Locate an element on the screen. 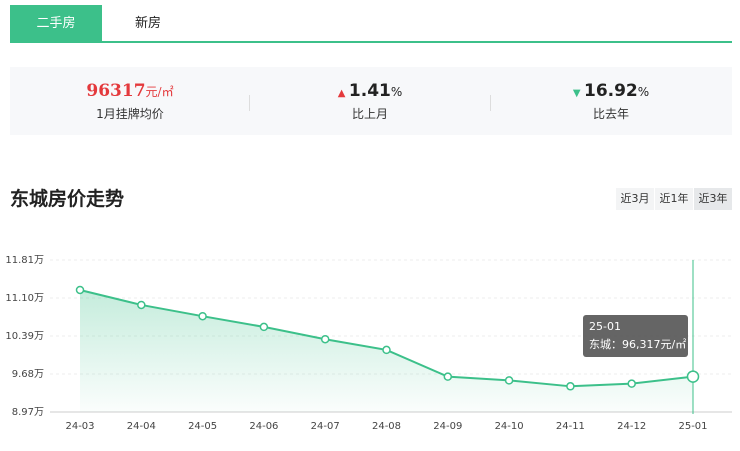  x-tick-label: 24-11 is located at coordinates (570, 426).